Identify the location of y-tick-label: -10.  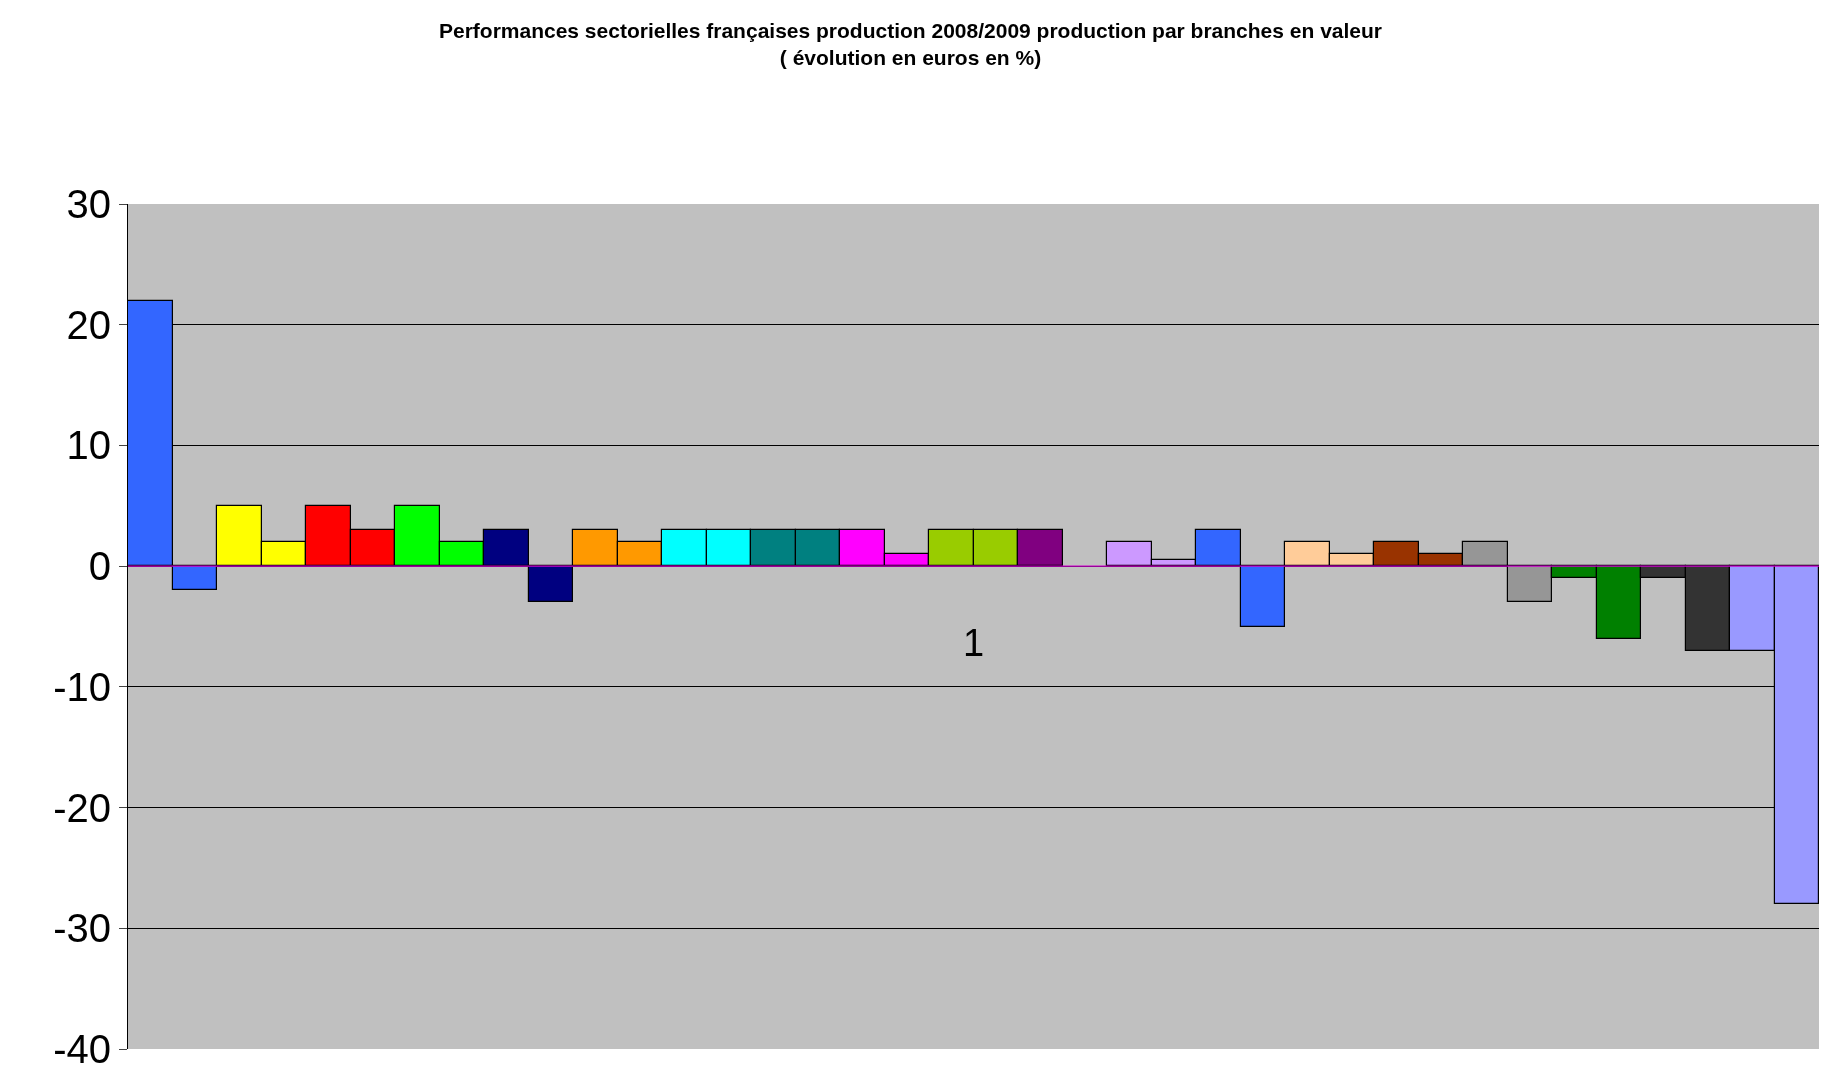
(82, 686).